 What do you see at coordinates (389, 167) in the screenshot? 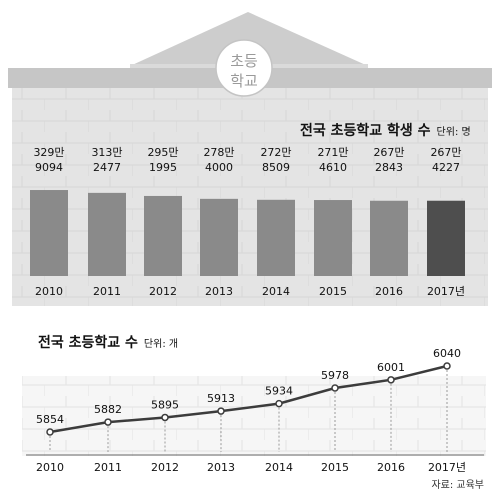
I see `bar-label-bottom: 2843` at bounding box center [389, 167].